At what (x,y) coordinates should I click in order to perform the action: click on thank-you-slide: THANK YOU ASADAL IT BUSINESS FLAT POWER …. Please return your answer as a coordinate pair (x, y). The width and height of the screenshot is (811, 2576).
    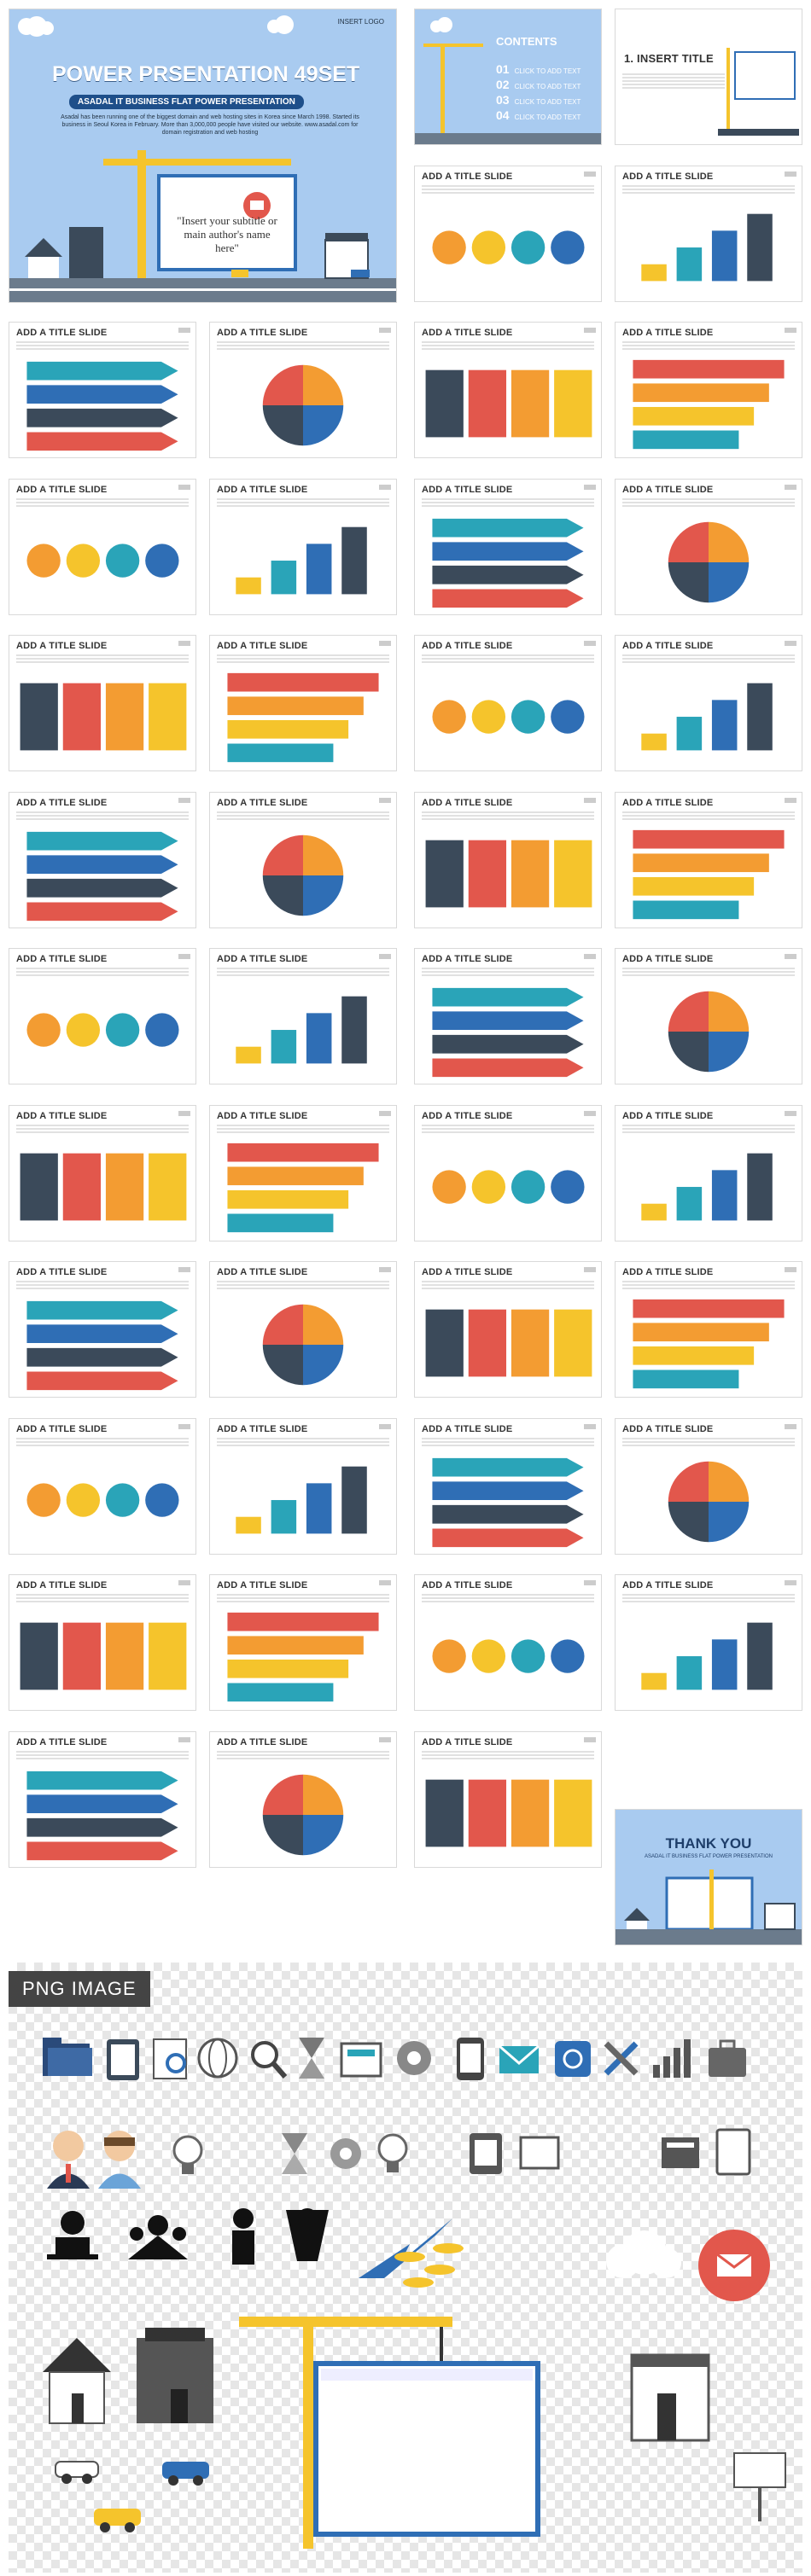
    Looking at the image, I should click on (709, 1877).